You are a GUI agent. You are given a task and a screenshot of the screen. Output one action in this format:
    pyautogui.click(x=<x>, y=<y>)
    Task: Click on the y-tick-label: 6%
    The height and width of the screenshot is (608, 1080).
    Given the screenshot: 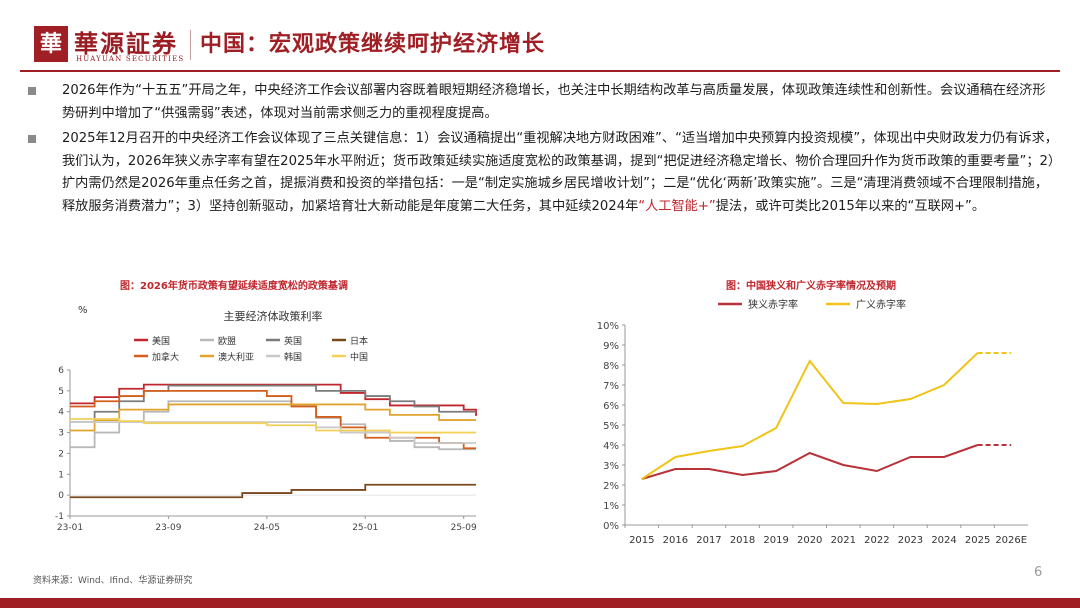 What is the action you would take?
    pyautogui.click(x=611, y=406)
    